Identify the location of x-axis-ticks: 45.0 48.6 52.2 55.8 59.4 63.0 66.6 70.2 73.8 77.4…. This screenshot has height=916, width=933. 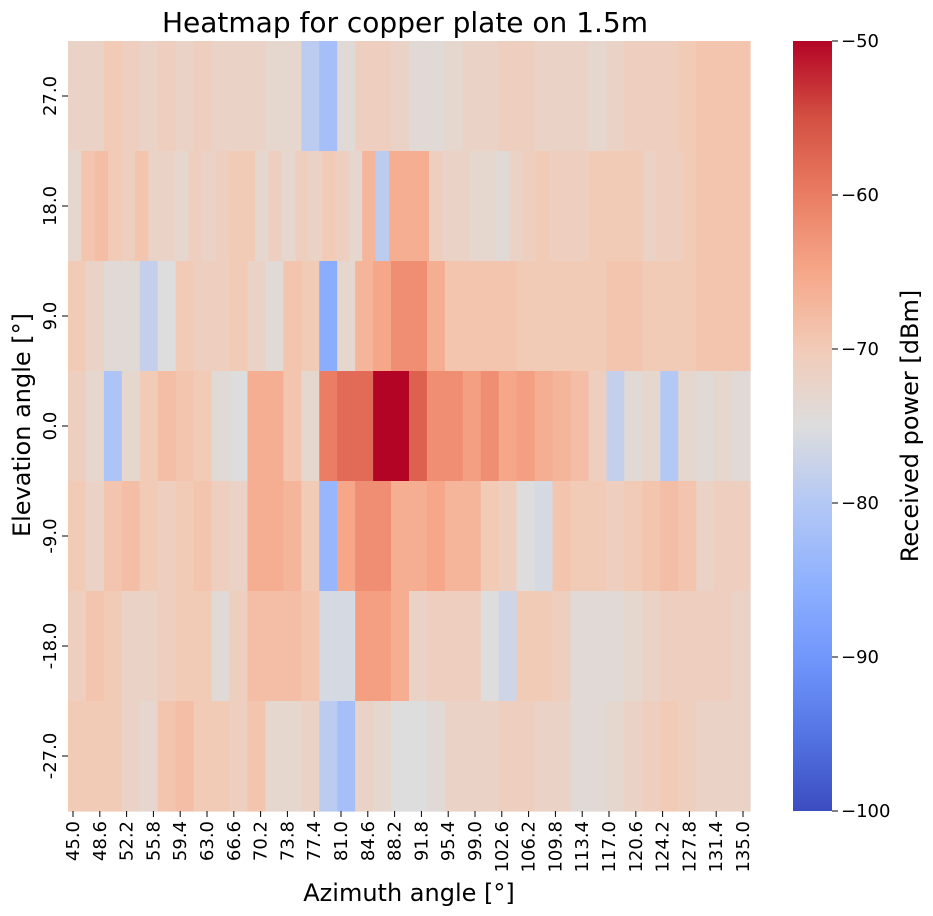
(408, 842).